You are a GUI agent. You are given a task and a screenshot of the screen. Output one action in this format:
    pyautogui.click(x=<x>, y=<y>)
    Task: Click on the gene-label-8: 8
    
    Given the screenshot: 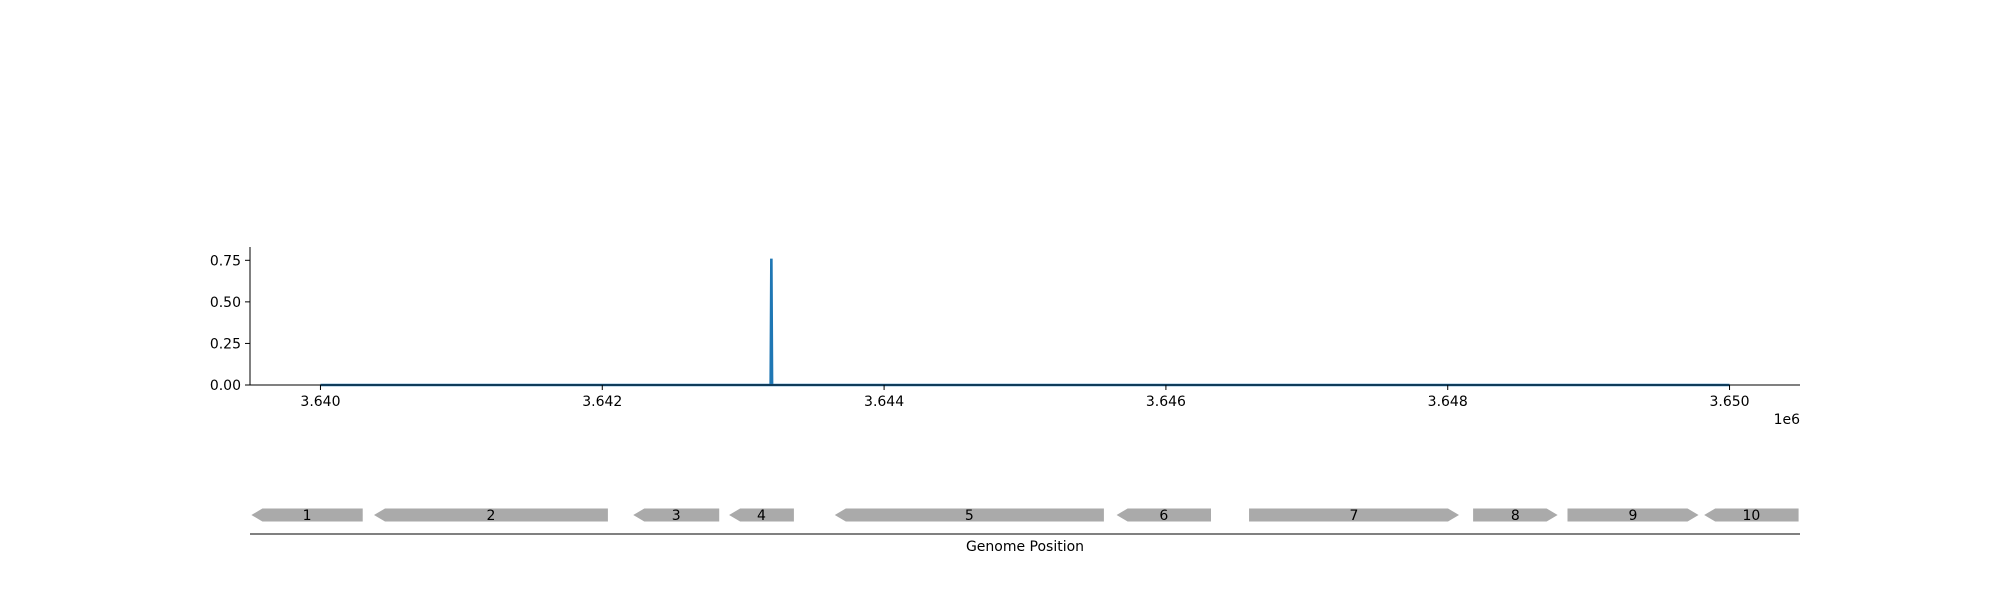 What is the action you would take?
    pyautogui.click(x=1515, y=516)
    